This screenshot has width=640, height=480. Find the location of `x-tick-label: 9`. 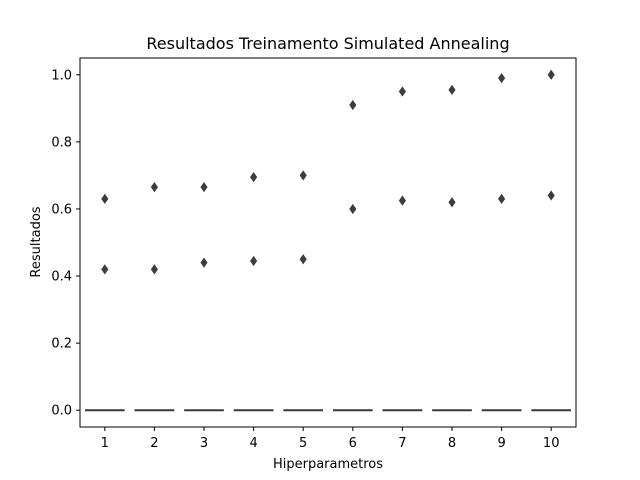

x-tick-label: 9 is located at coordinates (501, 443).